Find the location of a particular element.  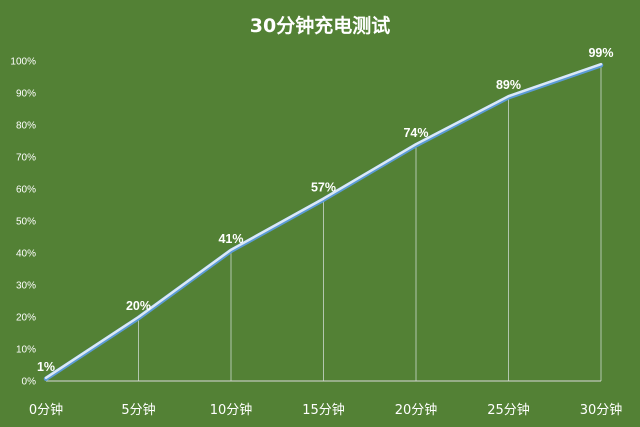

y-tick-label: 50% is located at coordinates (26, 222).